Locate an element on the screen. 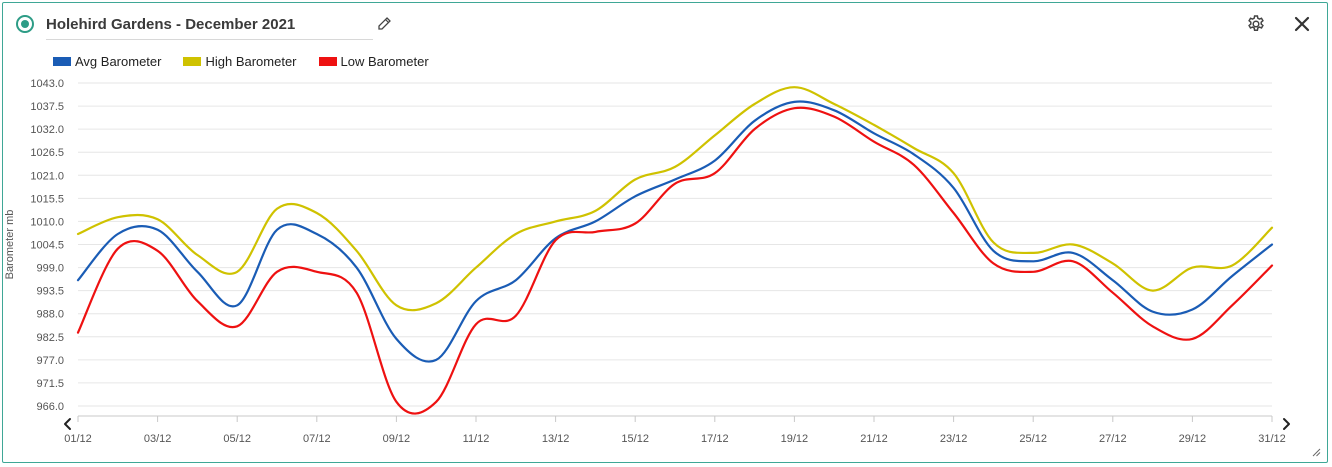 The width and height of the screenshot is (1332, 467). title-field: Holehird Gardens - December 2021 is located at coordinates (209, 25).